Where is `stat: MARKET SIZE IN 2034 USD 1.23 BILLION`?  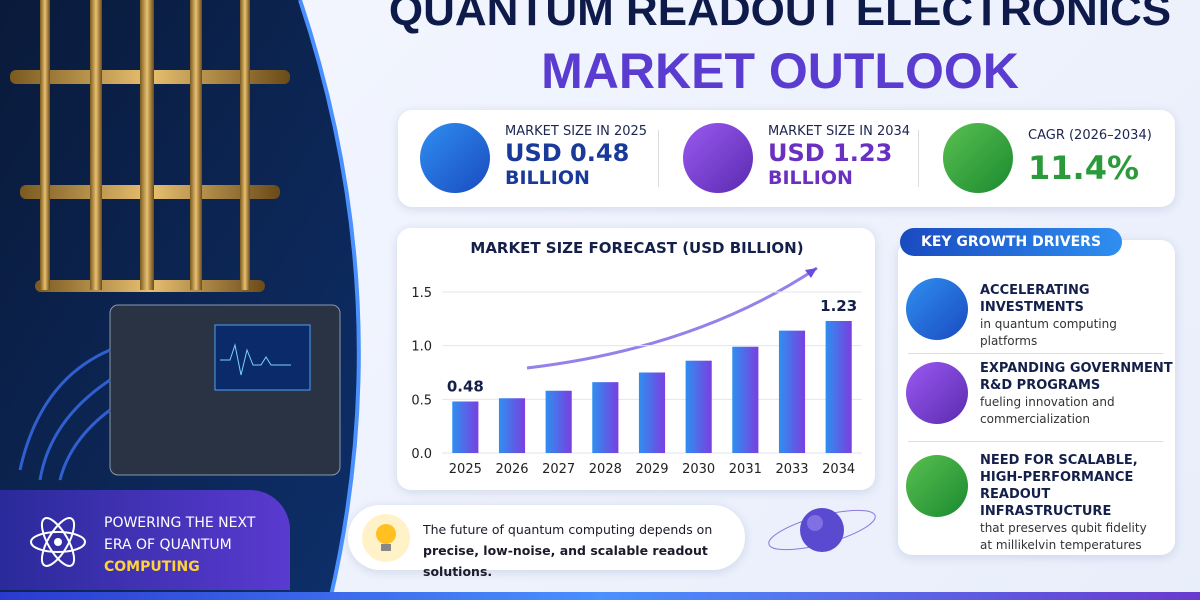 stat: MARKET SIZE IN 2034 USD 1.23 BILLION is located at coordinates (839, 156).